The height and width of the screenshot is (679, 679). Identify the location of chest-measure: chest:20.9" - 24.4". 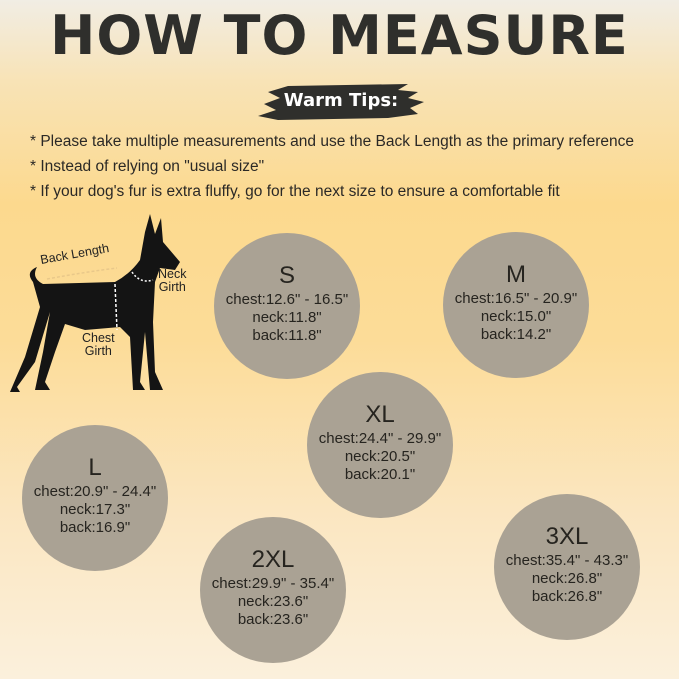
(95, 491).